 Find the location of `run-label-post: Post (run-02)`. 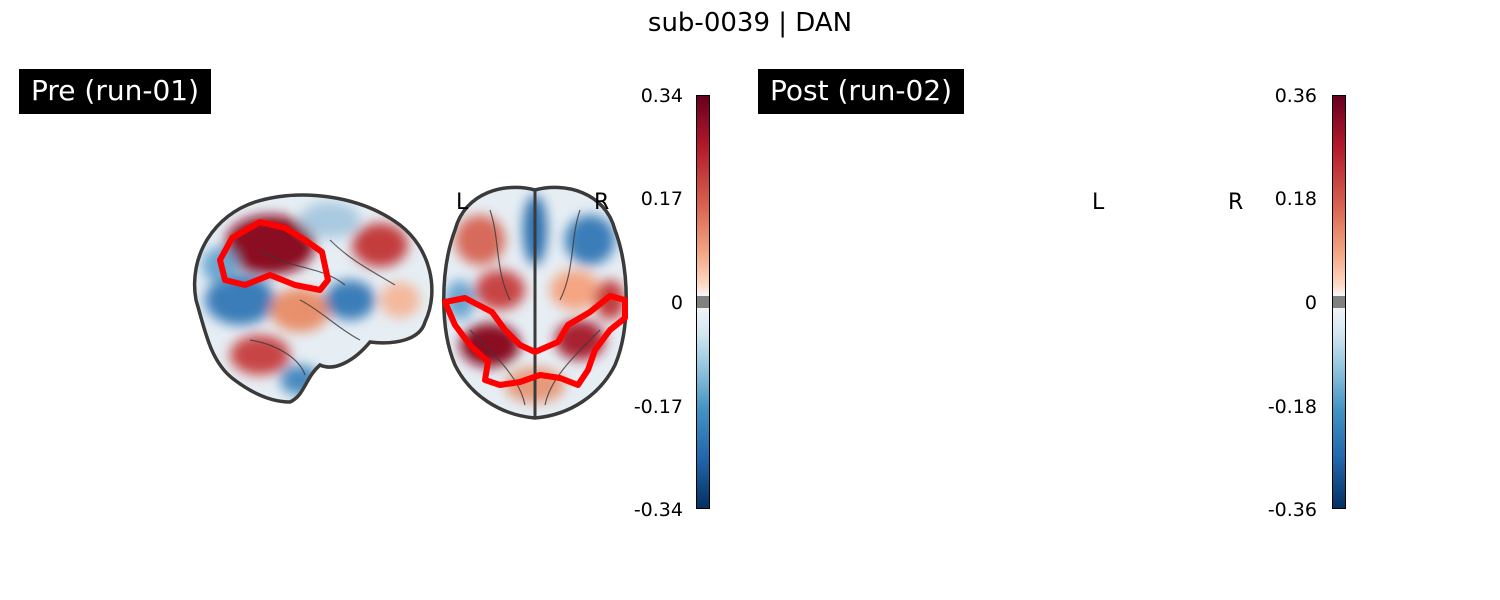

run-label-post: Post (run-02) is located at coordinates (861, 91).